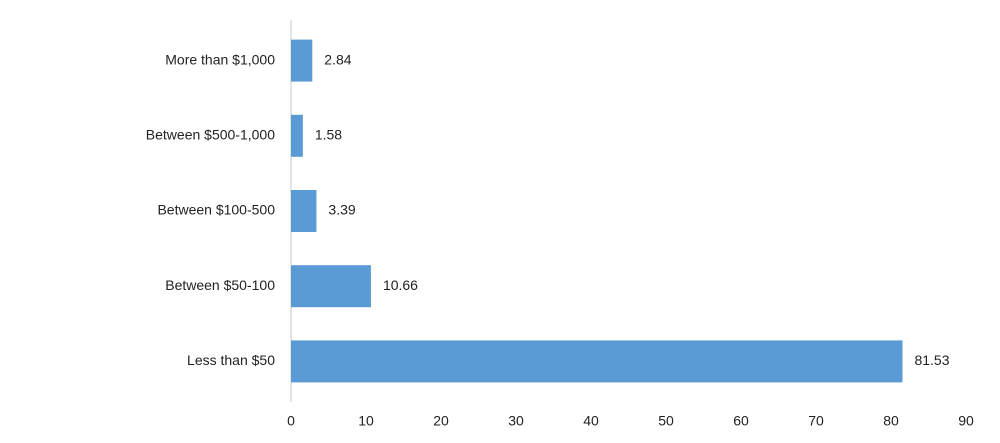 This screenshot has width=1000, height=443. What do you see at coordinates (220, 59) in the screenshot?
I see `y-tick-label: More than $1,000` at bounding box center [220, 59].